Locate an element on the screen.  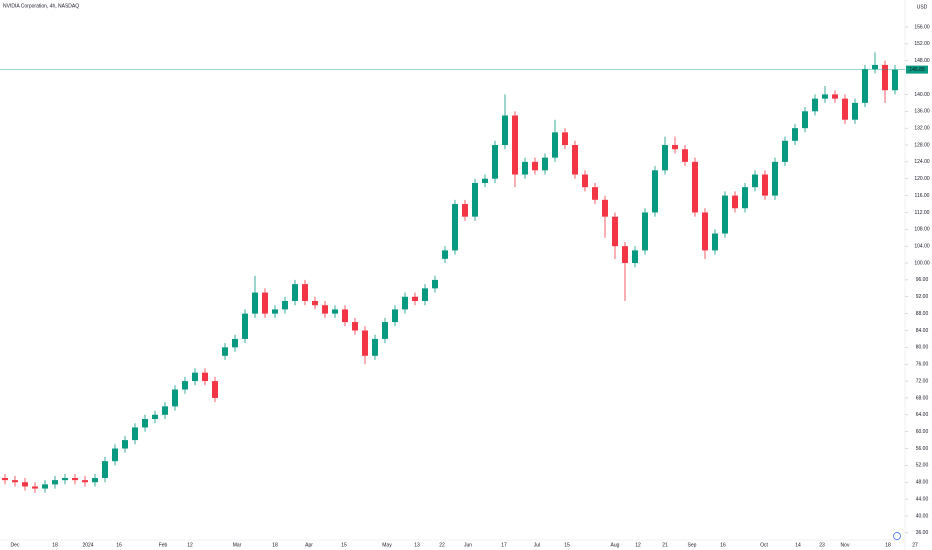
y-tick-label: 48.00 is located at coordinates (922, 483).